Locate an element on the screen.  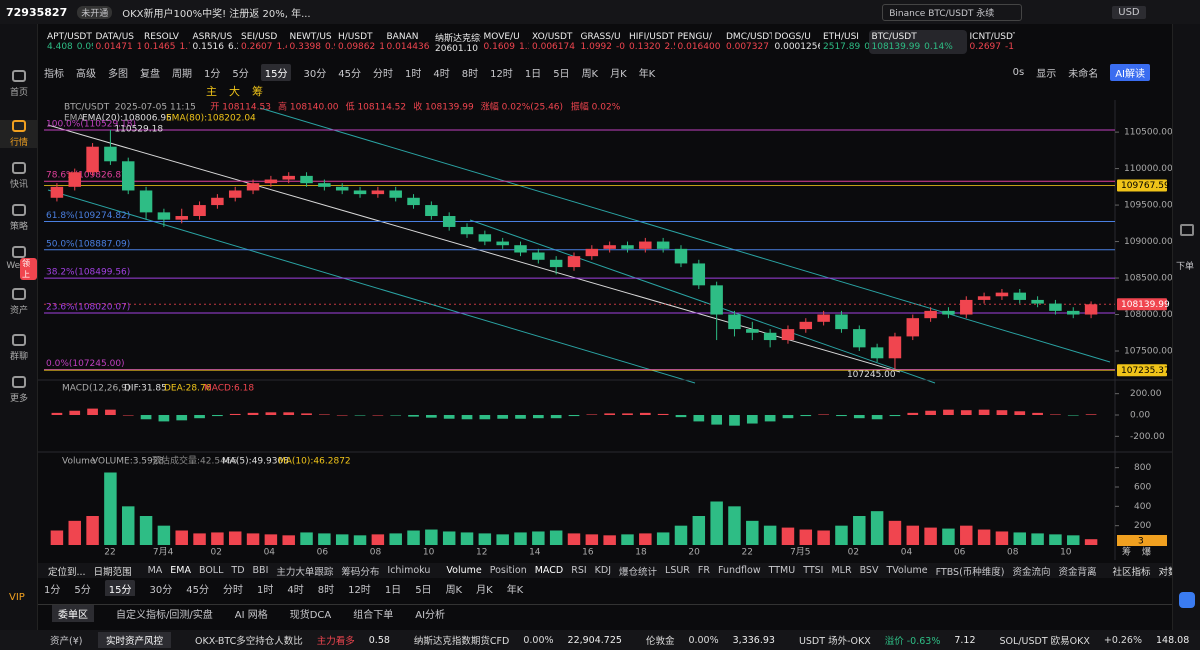
sub-indicator: MLR is located at coordinates (841, 570).